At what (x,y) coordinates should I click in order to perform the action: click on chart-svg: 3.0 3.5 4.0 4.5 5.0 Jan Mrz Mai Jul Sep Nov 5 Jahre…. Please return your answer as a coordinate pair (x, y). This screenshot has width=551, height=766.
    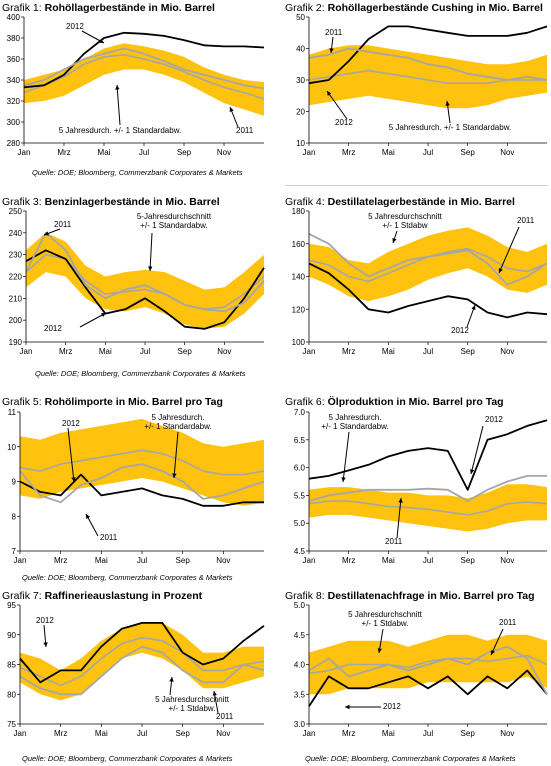
    Looking at the image, I should click on (421, 669).